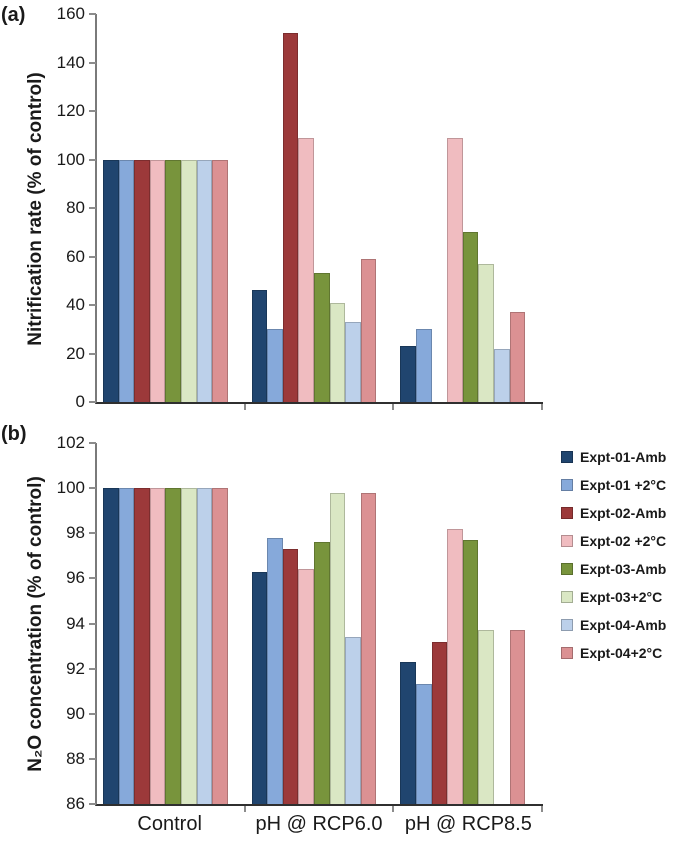  Describe the element at coordinates (623, 625) in the screenshot. I see `legend-label: Expt-04-Amb` at that location.